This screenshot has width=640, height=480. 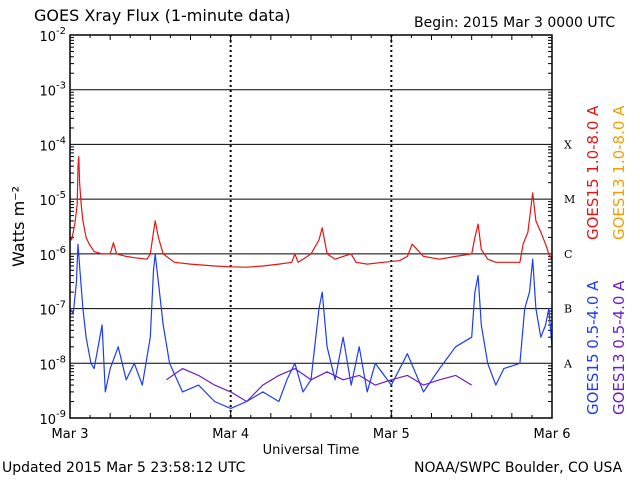 I want to click on credit-line: NOAA/SWPC Boulder, CO USA, so click(x=518, y=468).